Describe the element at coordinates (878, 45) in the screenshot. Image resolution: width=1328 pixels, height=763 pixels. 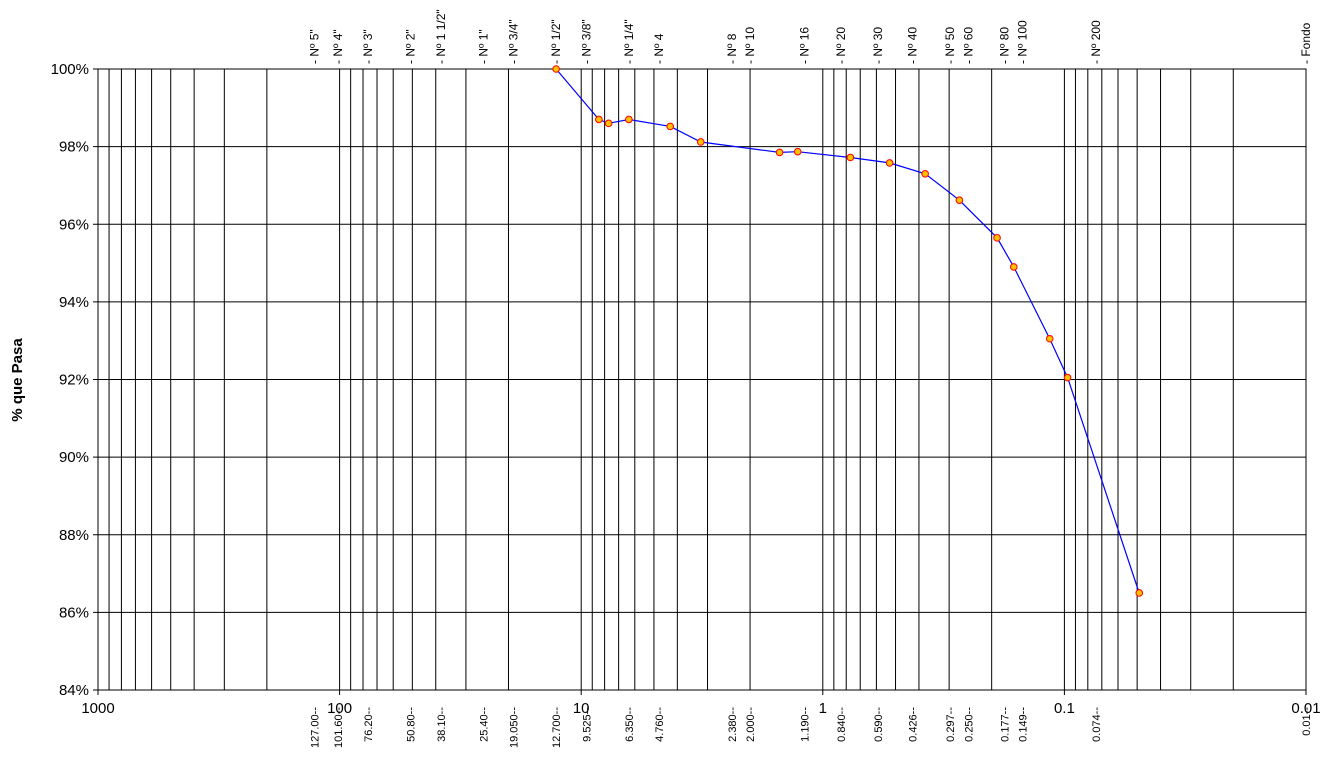
I see `sieve-name-label: - Nº 30` at that location.